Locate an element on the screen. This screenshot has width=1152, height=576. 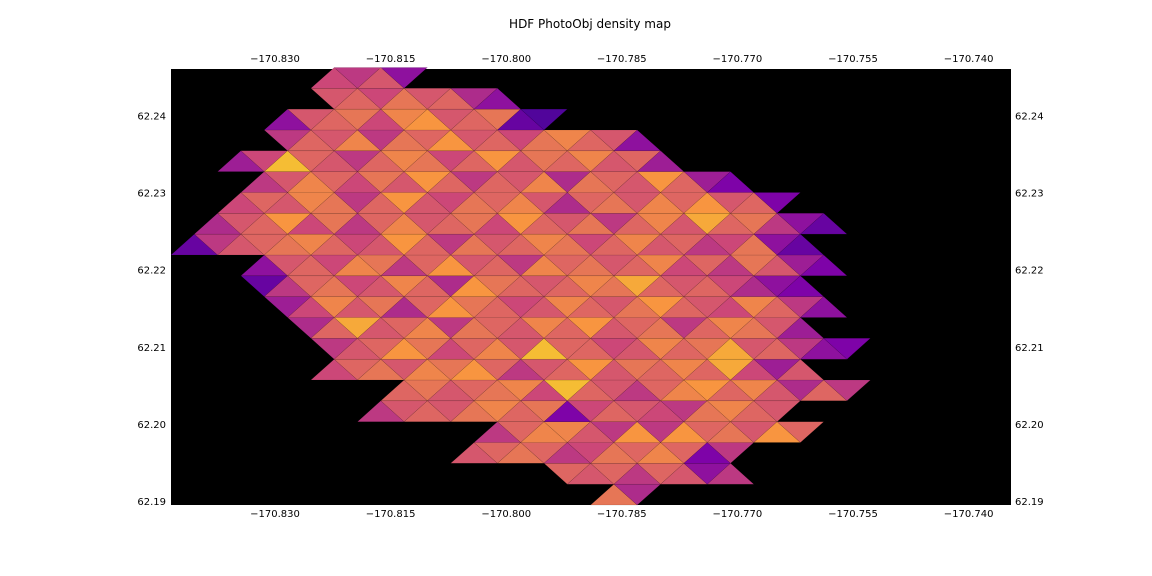
y-tick-label-right: 62.19 is located at coordinates (1029, 502).